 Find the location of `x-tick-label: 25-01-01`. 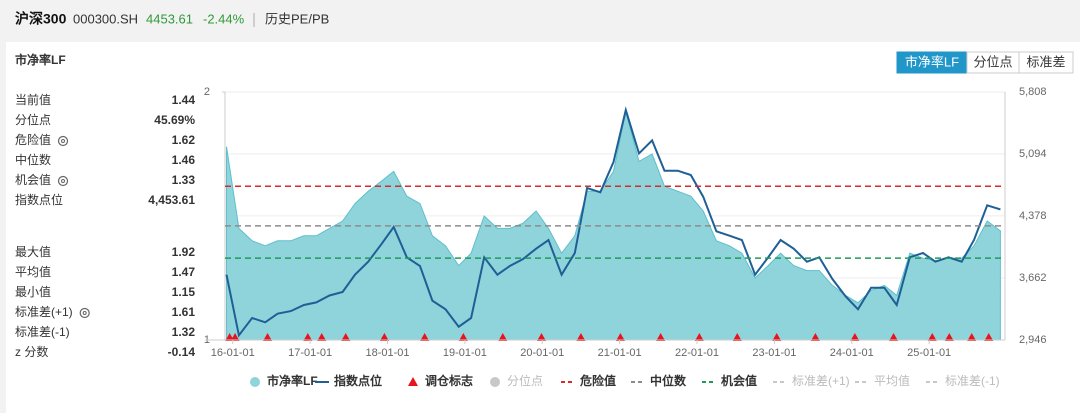

x-tick-label: 25-01-01 is located at coordinates (929, 353).